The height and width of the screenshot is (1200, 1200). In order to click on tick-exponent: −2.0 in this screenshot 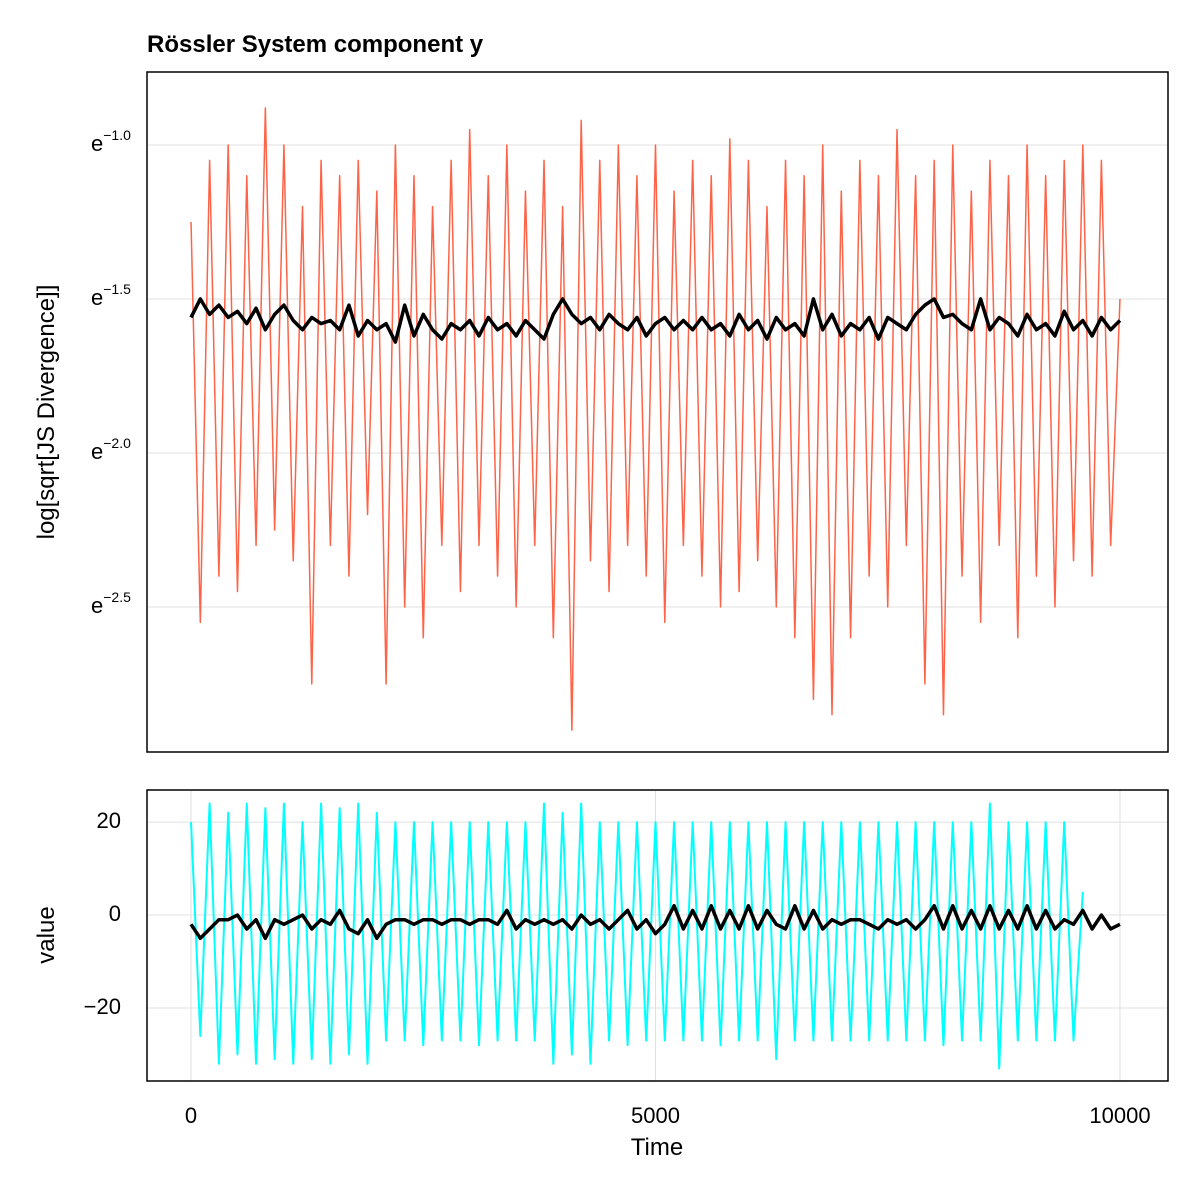, I will do `click(117, 443)`.